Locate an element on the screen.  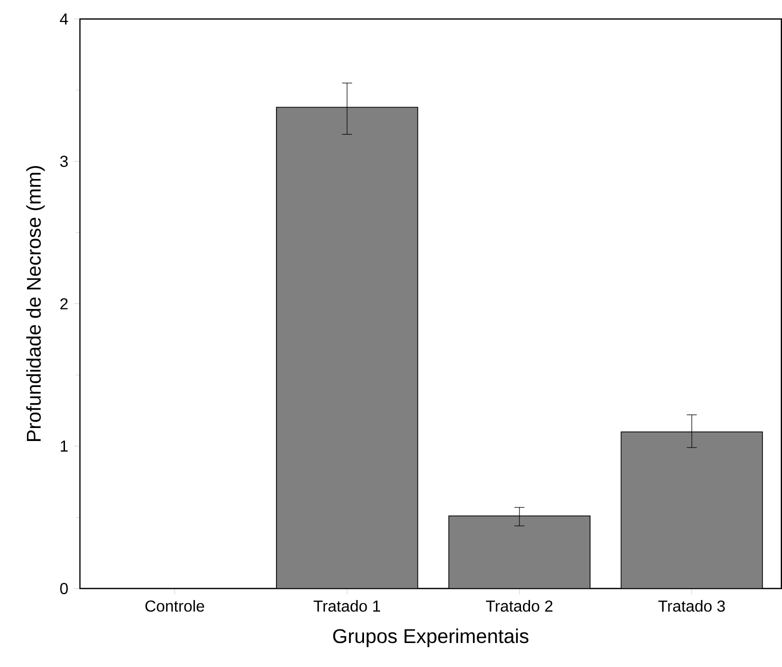
x-axis-title: Grupos Experimentais is located at coordinates (430, 637).